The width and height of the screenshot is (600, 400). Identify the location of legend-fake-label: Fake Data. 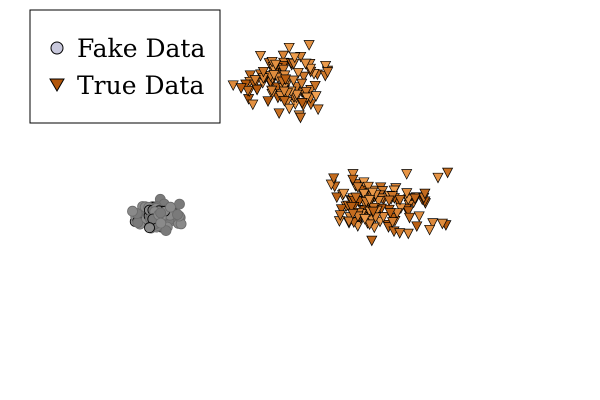
(141, 48).